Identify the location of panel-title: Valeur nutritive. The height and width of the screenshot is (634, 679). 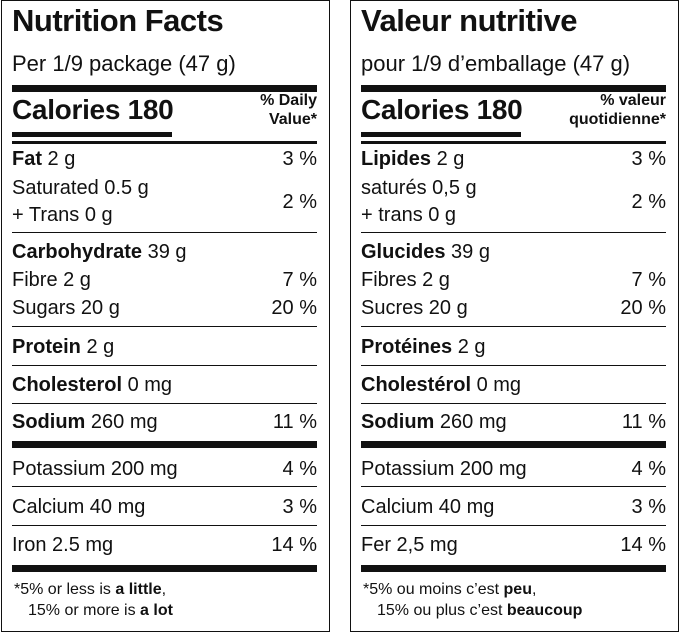
(469, 20).